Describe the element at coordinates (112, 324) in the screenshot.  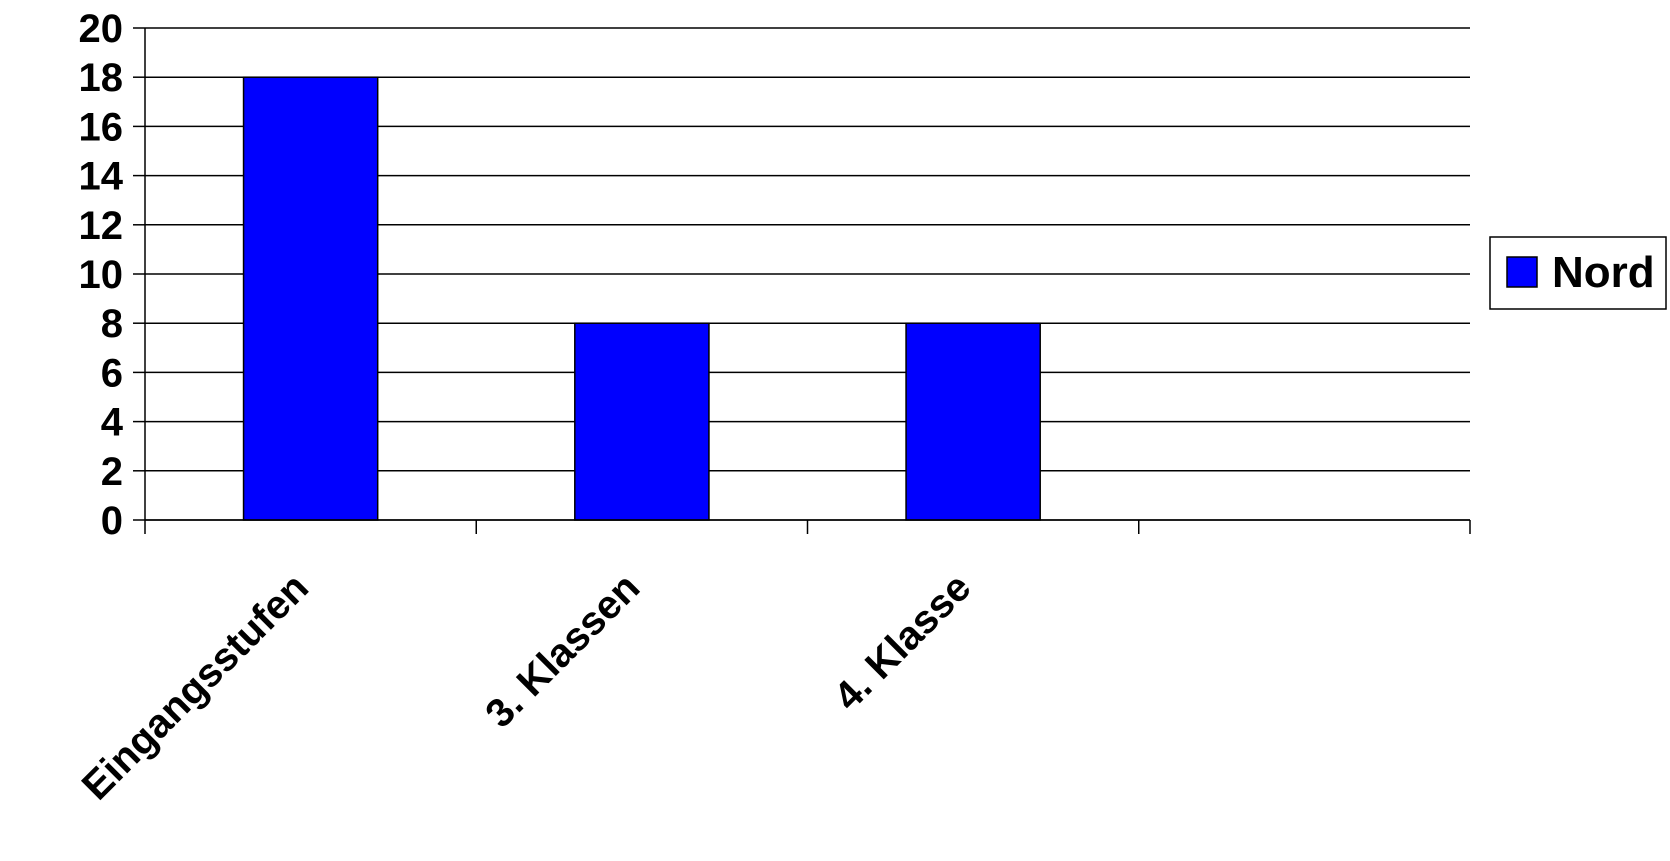
I see `y-tick-label: 8` at that location.